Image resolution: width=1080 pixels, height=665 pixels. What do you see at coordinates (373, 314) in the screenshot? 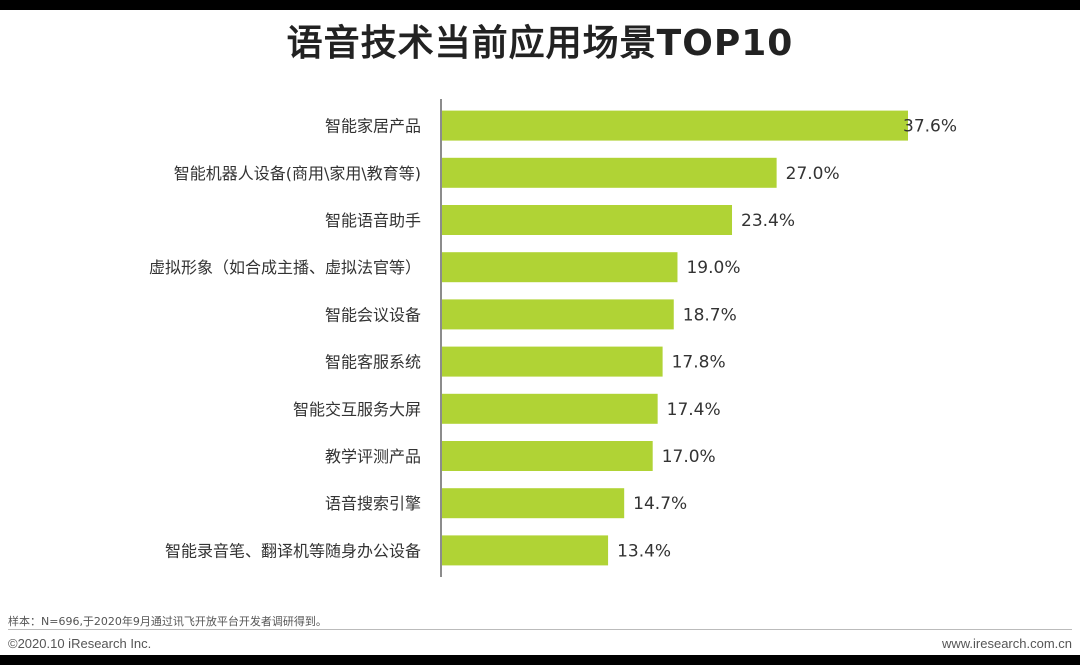
I see `category-label: 智能会议设备` at bounding box center [373, 314].